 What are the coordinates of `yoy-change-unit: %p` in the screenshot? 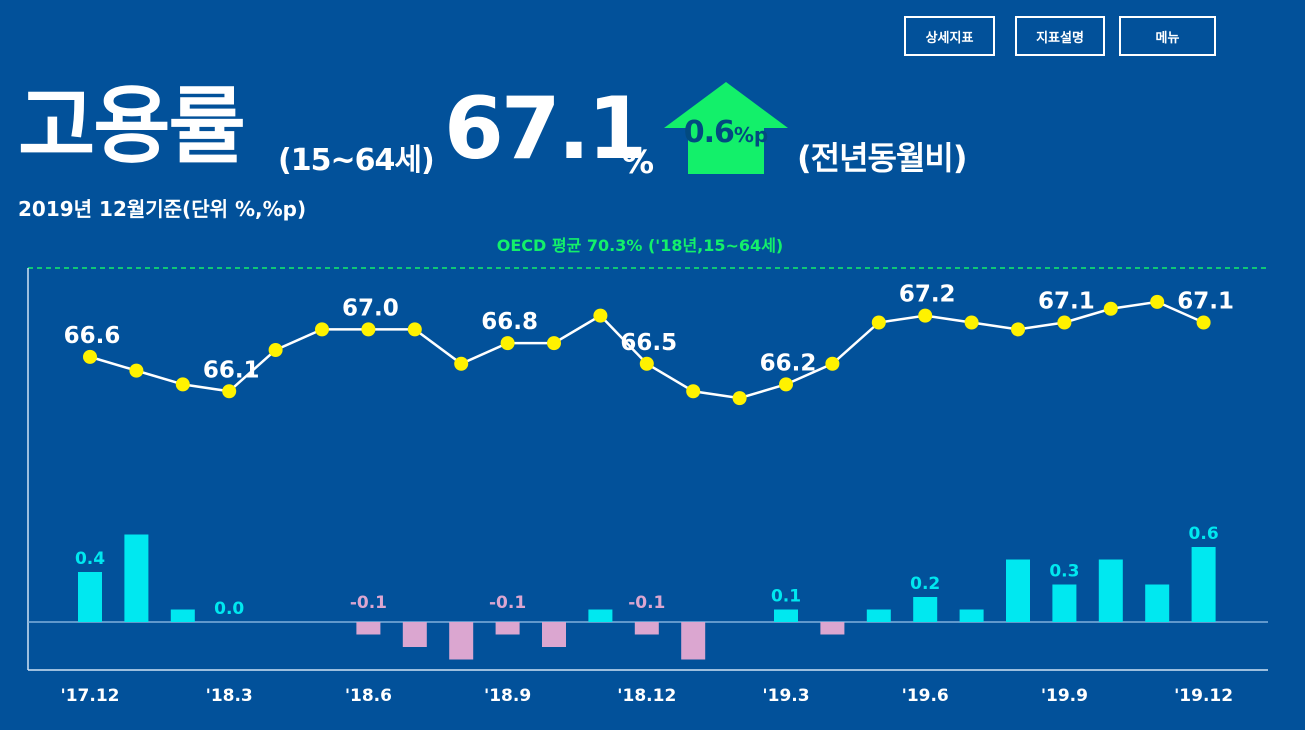 It's located at (751, 135).